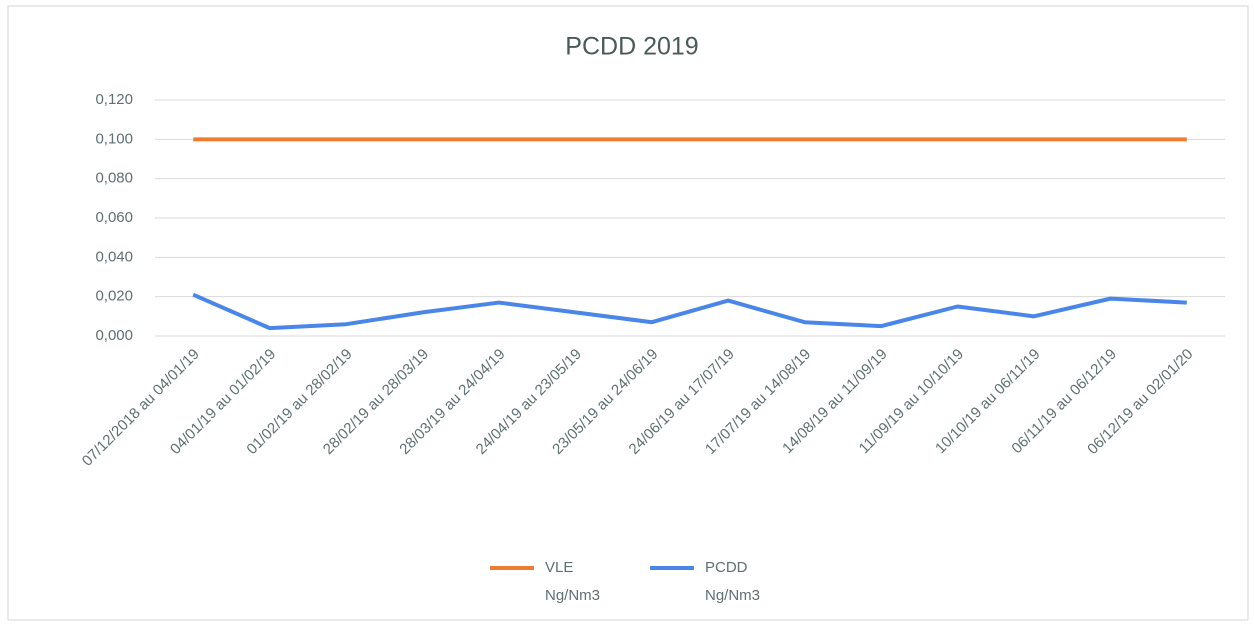 The image size is (1254, 628). Describe the element at coordinates (114, 256) in the screenshot. I see `y-tick-label: 0,040` at that location.